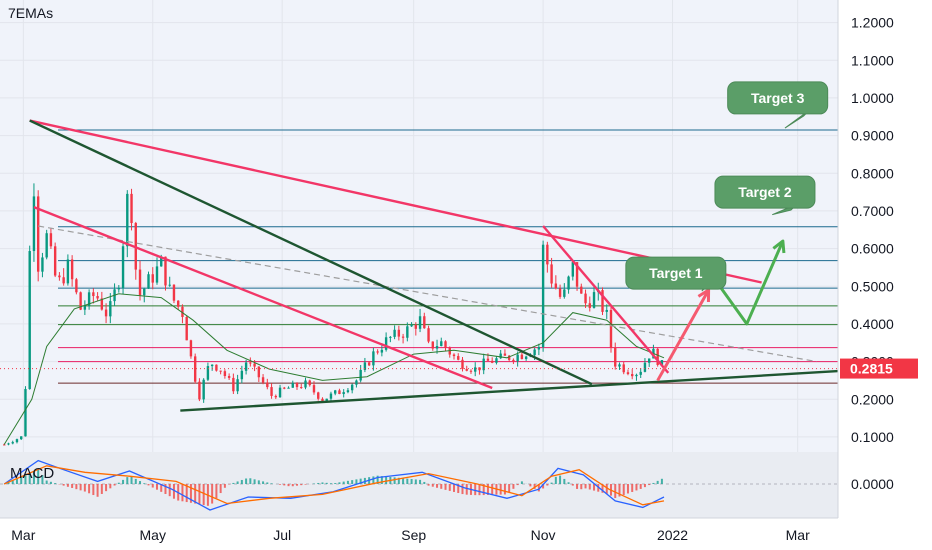 The image size is (932, 550). Describe the element at coordinates (727, 186) in the screenshot. I see `target-annotations: Target 1 Target 2 Target 3` at that location.